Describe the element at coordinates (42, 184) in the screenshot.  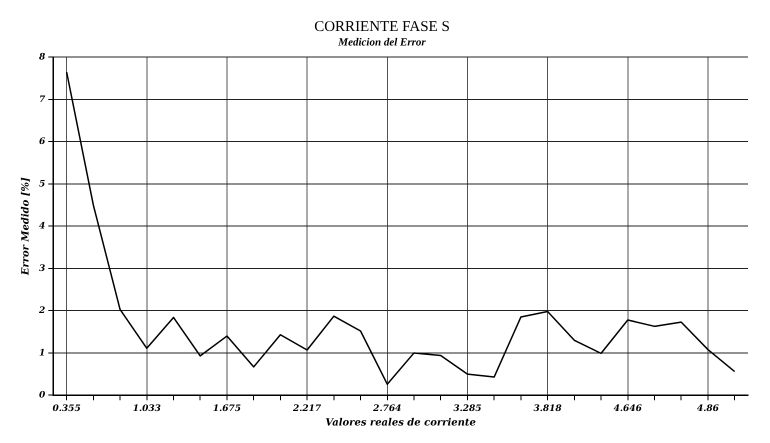
I see `y-tick-label: 5` at that location.